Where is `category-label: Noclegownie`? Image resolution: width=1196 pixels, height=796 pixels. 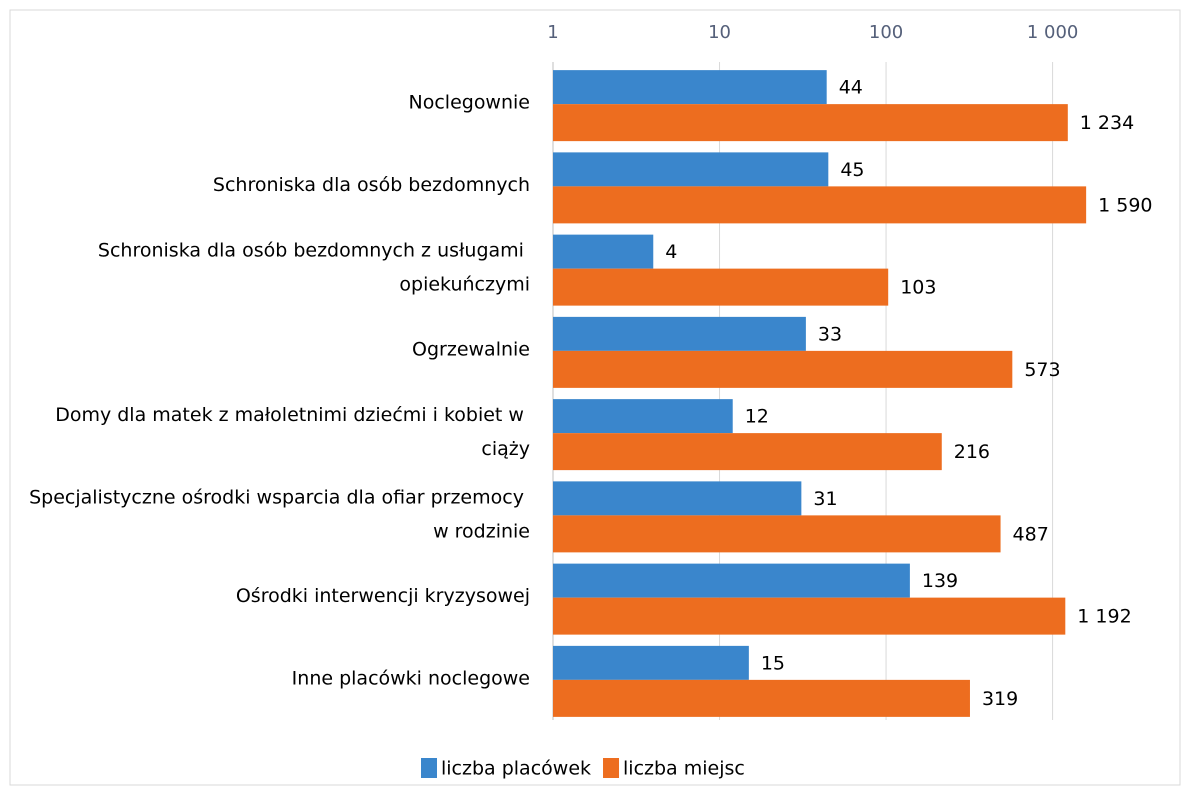 category-label: Noclegownie is located at coordinates (470, 103).